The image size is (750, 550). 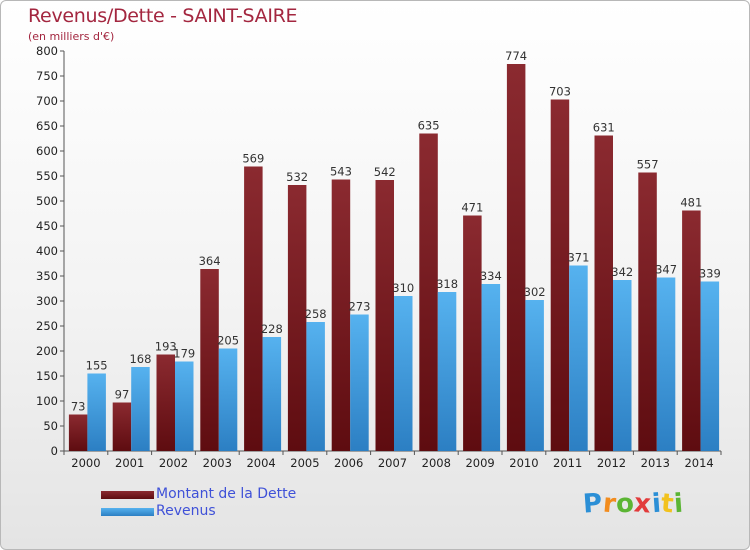 I want to click on y-tick-label: 450, so click(x=47, y=226).